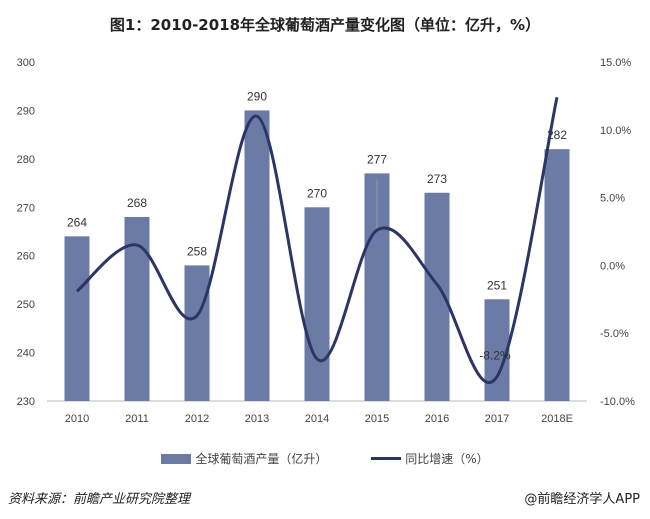  Describe the element at coordinates (261, 459) in the screenshot. I see `legend-bar-label: 全球葡萄酒产量（亿升）` at that location.